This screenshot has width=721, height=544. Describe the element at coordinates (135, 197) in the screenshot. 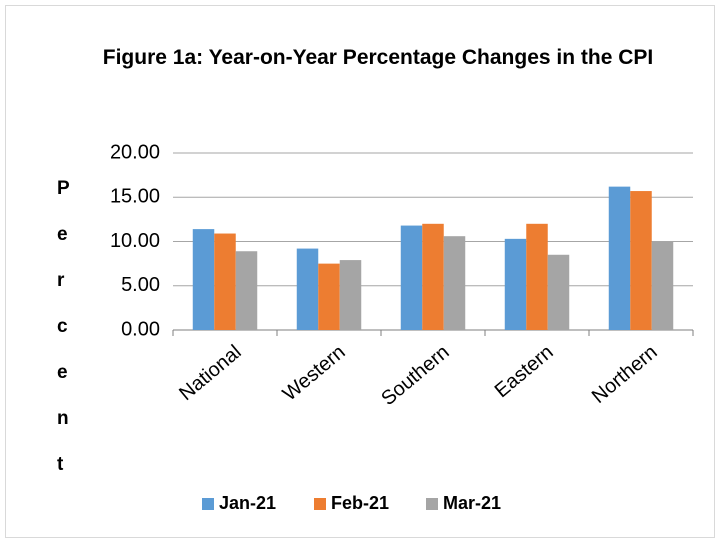

I see `y-tick-label: 15.00` at that location.